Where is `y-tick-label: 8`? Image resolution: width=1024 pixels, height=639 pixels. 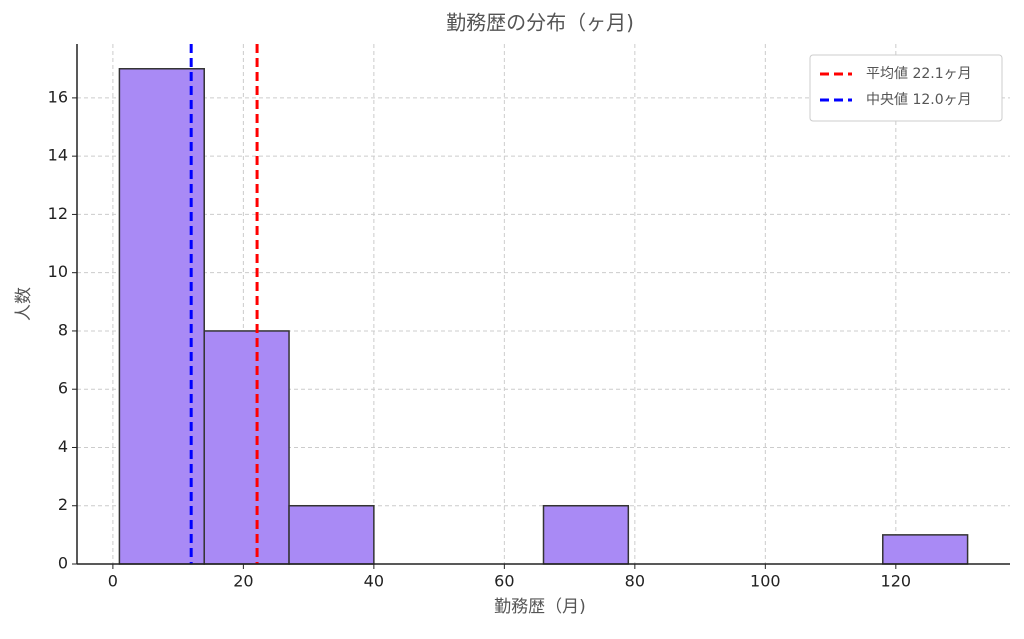 y-tick-label: 8 is located at coordinates (63, 329).